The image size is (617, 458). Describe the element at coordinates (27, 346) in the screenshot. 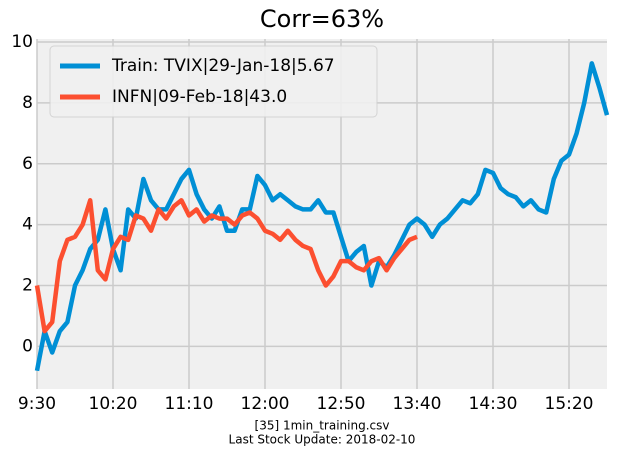

I see `y-tick-label: 0` at that location.